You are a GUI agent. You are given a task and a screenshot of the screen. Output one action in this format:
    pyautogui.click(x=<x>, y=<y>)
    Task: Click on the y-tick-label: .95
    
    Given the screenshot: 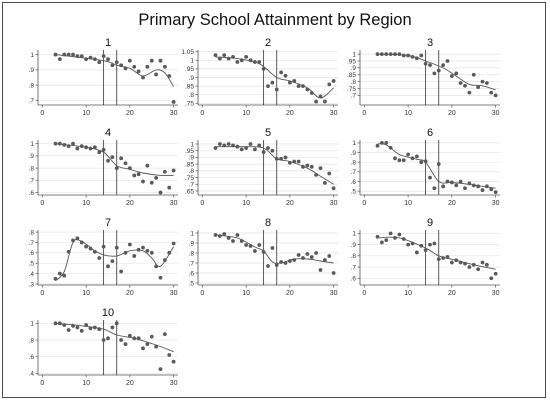 What is the action you would take?
    pyautogui.click(x=189, y=69)
    